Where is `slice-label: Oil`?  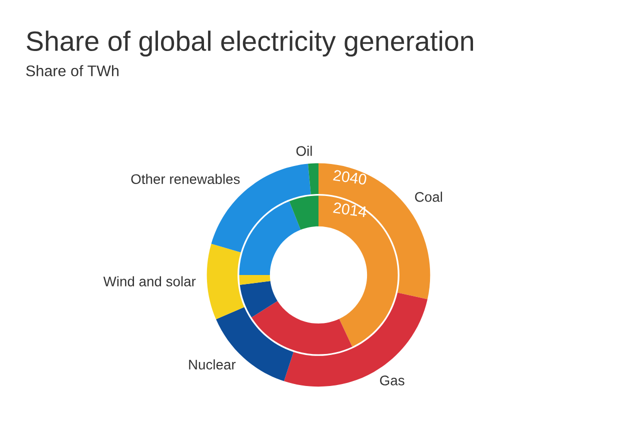 slice-label: Oil is located at coordinates (304, 151).